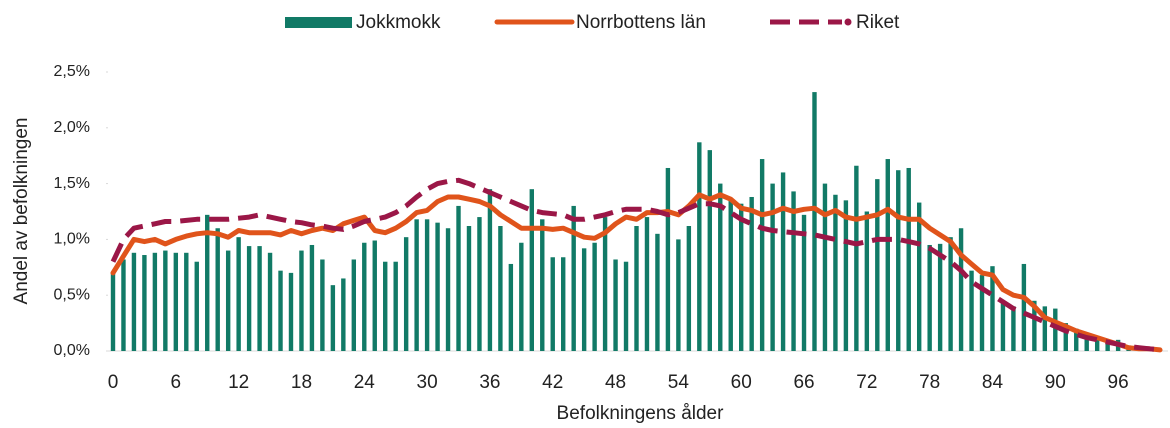 This screenshot has width=1170, height=428. Describe the element at coordinates (641, 22) in the screenshot. I see `legend-label: Norrbottens län` at that location.